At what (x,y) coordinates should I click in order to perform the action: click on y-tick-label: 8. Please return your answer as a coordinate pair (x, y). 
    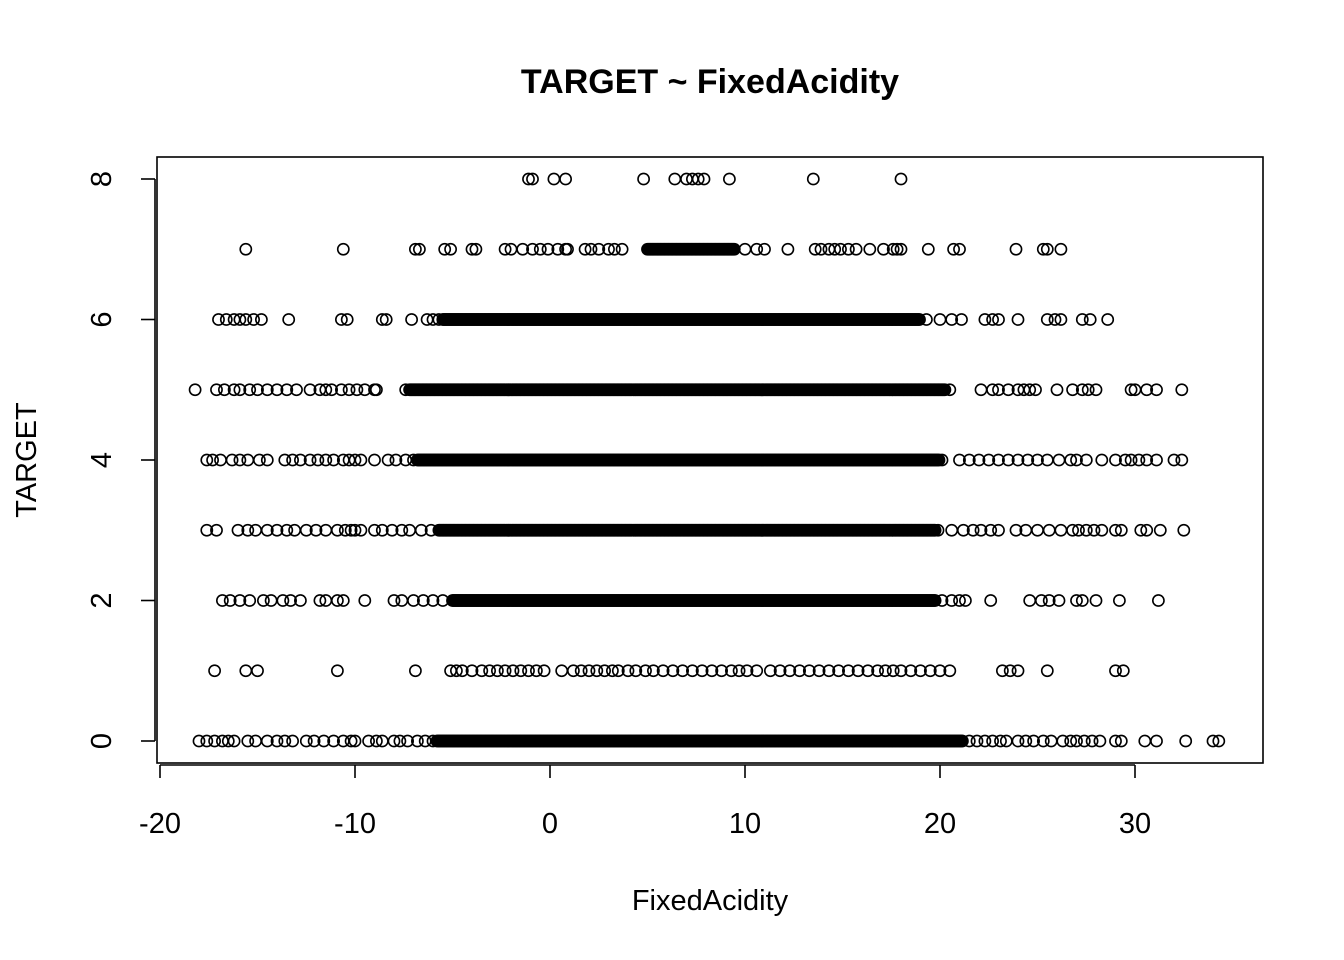
    Looking at the image, I should click on (102, 179).